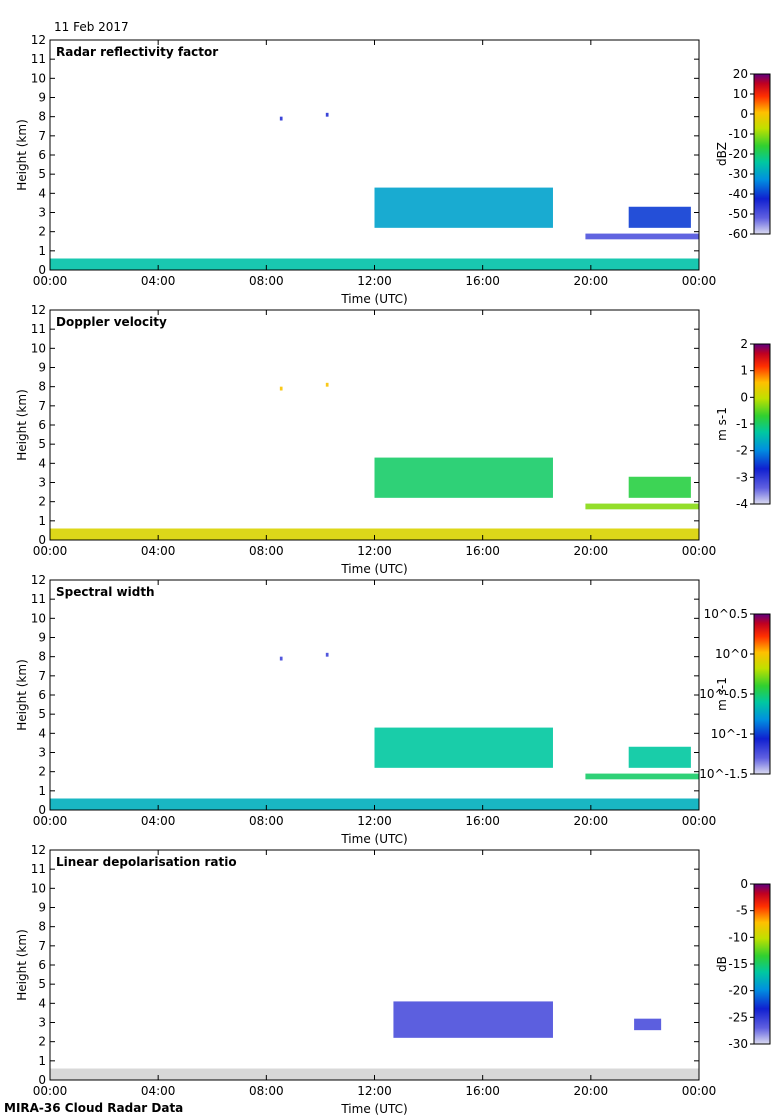 Image resolution: width=780 pixels, height=1120 pixels. I want to click on date-label: 11 Feb 2017, so click(91, 27).